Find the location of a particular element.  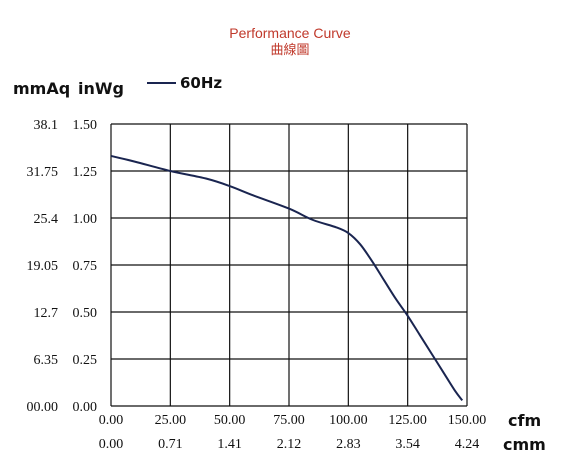

x-tick-label-cfm: 100.00 is located at coordinates (348, 420).